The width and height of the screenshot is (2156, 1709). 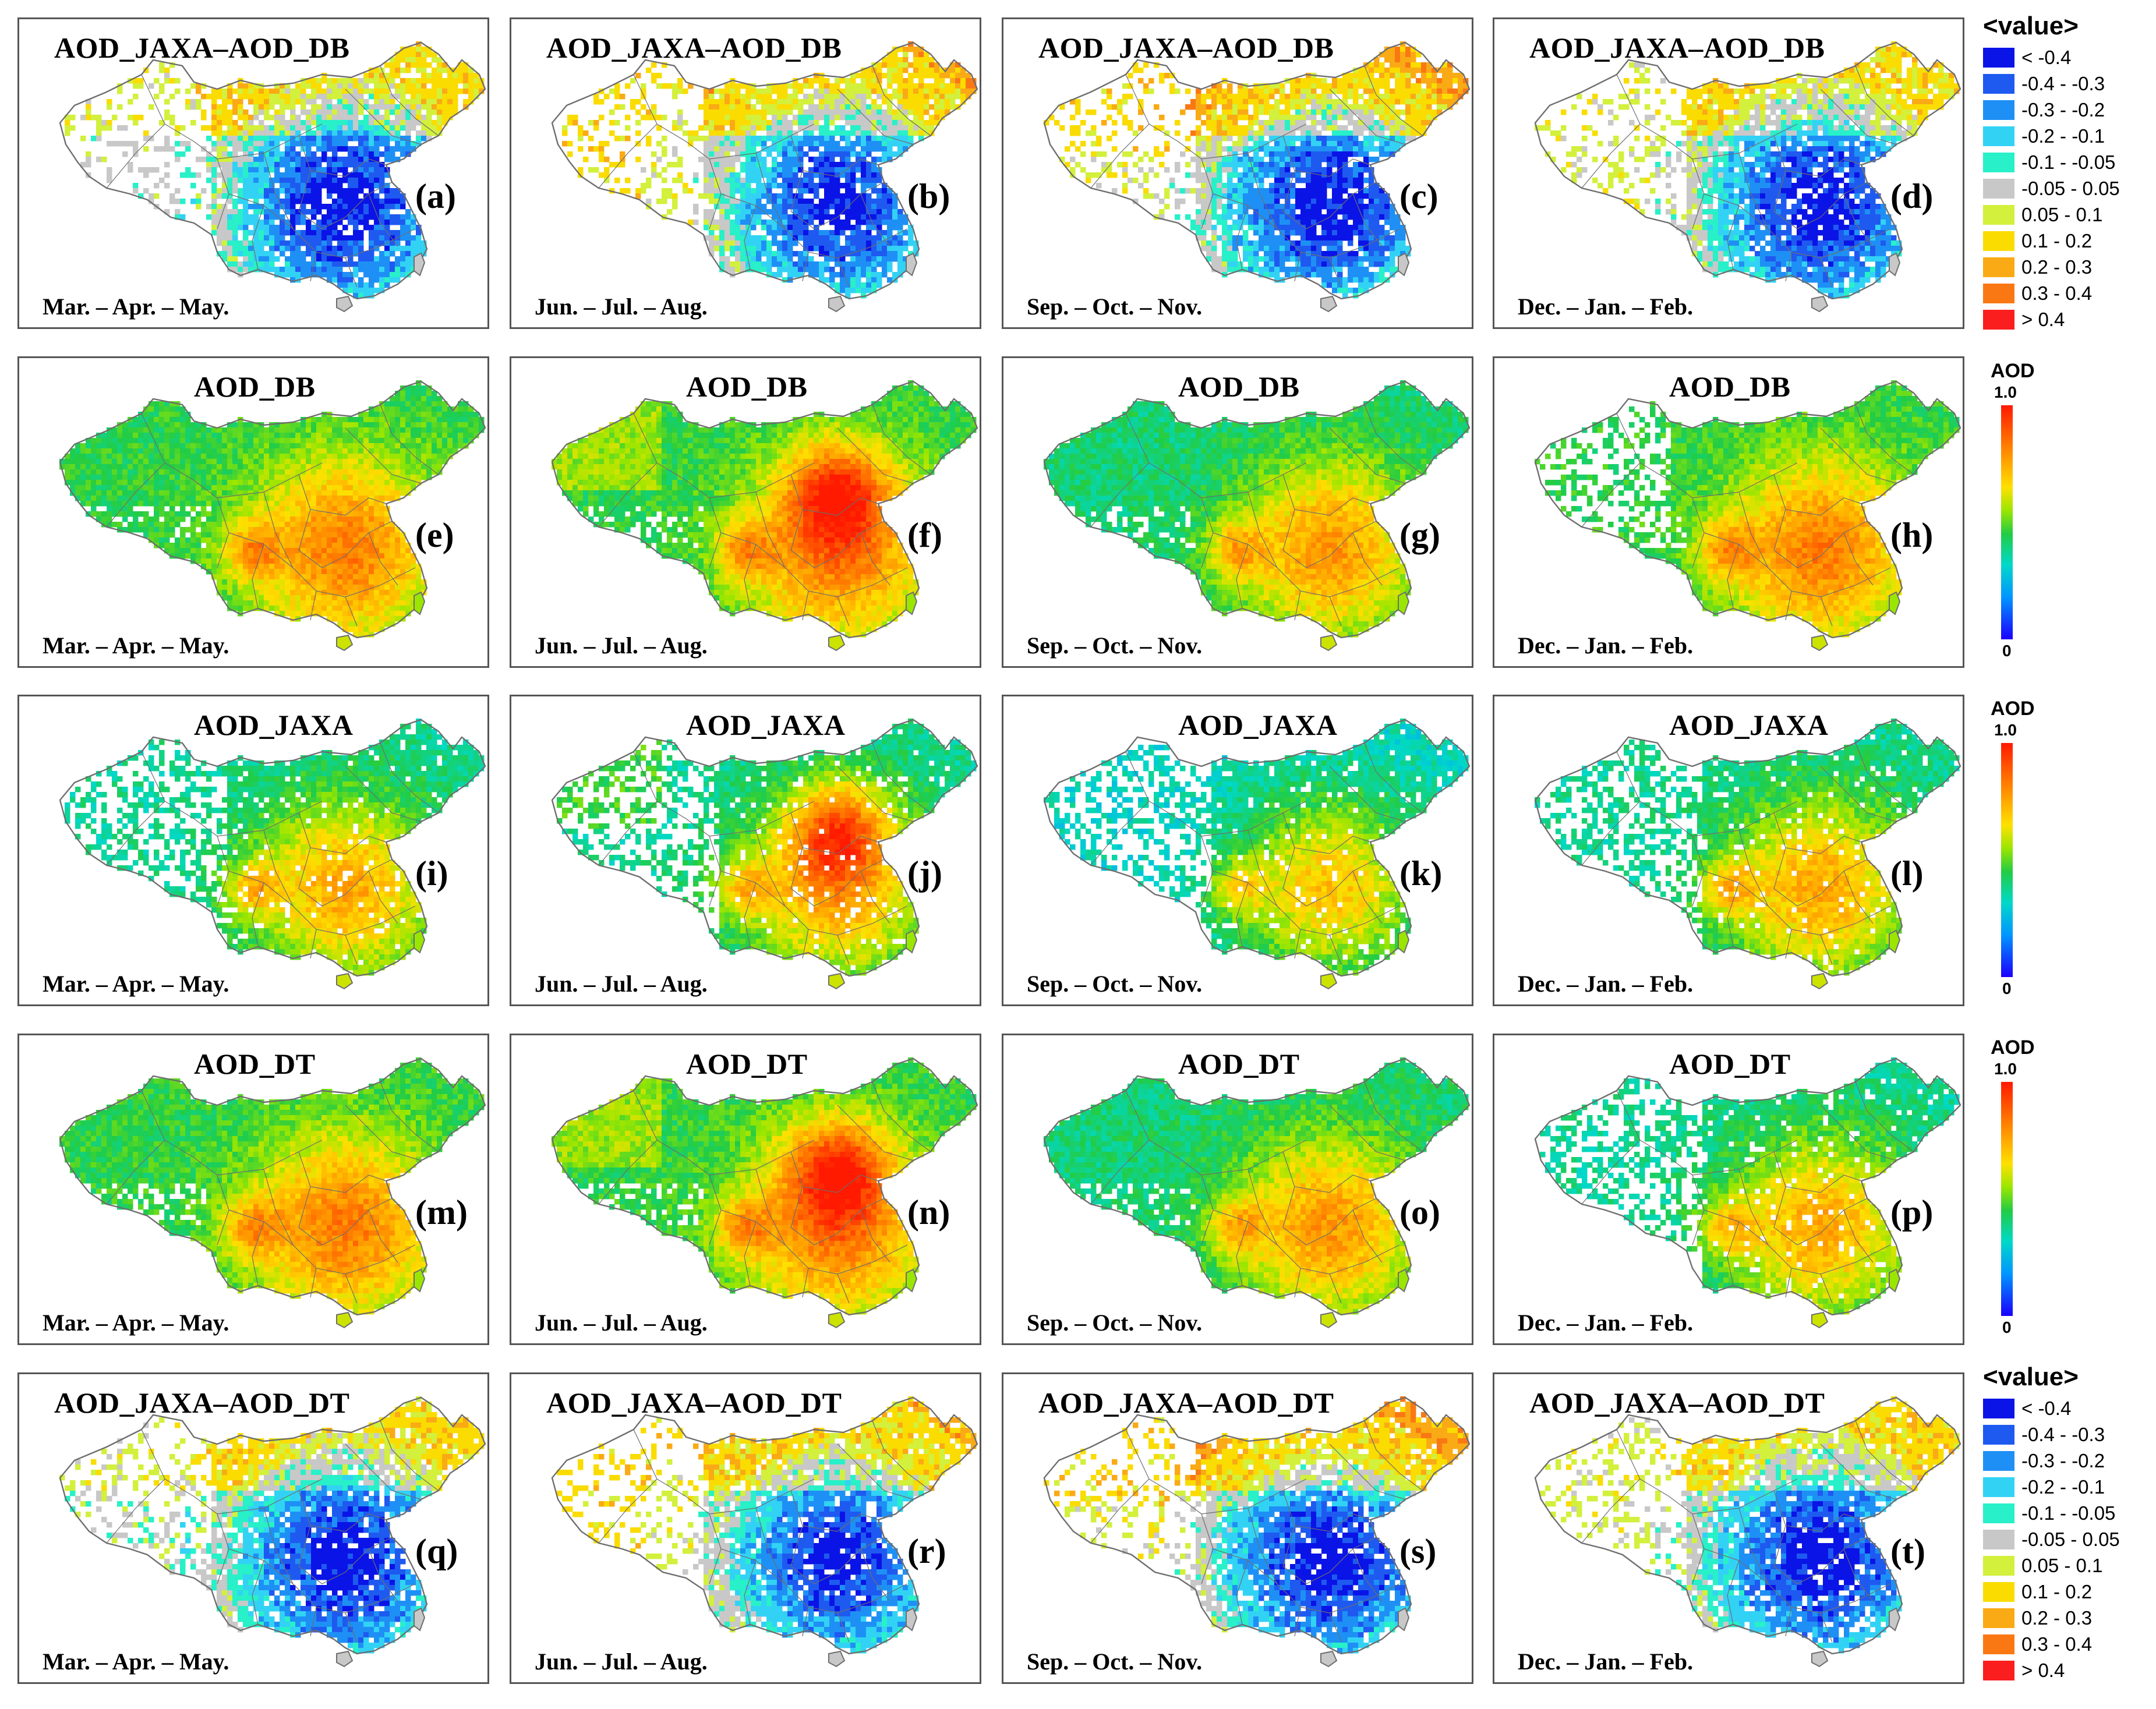 What do you see at coordinates (2056, 267) in the screenshot?
I see `legend-label: 0.2 - 0.3` at bounding box center [2056, 267].